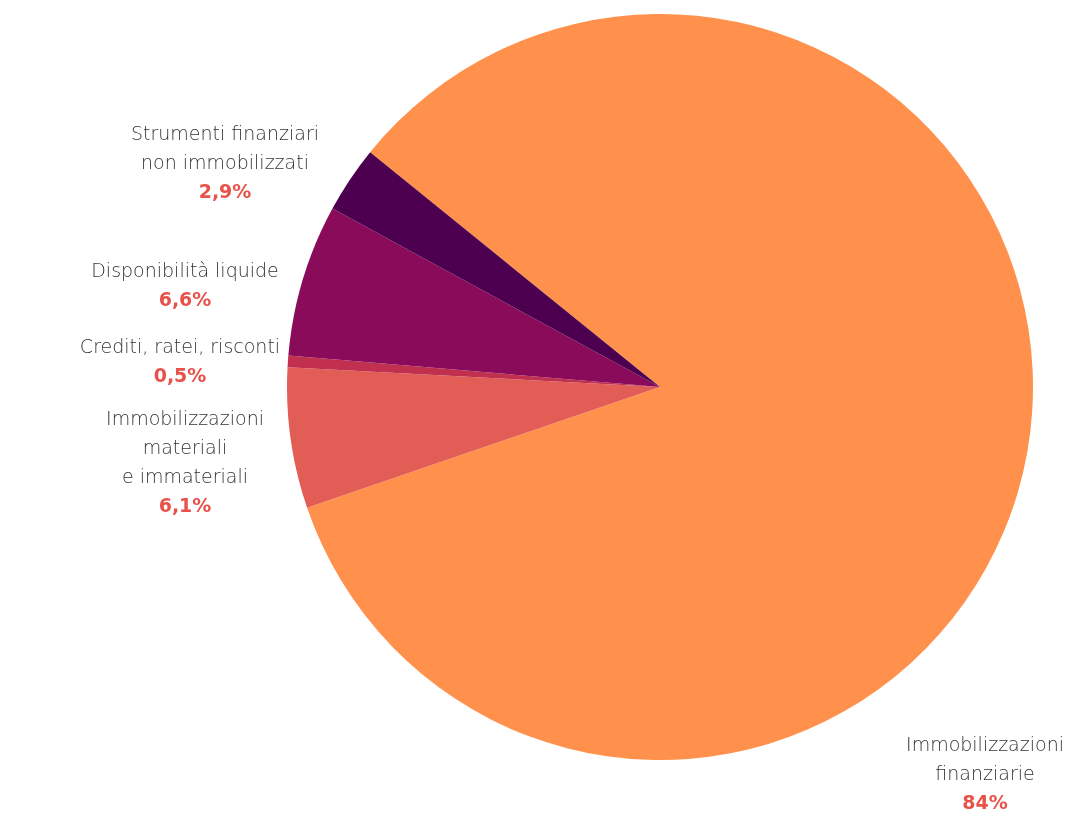 The height and width of the screenshot is (816, 1089). Describe the element at coordinates (180, 346) in the screenshot. I see `slice-label: Crediti, ratei, risconti` at that location.